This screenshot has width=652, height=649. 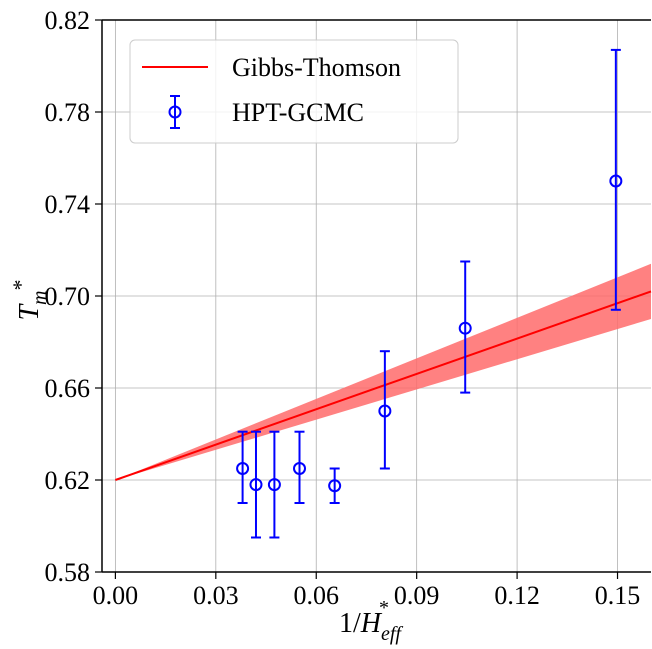 What do you see at coordinates (298, 112) in the screenshot?
I see `legend-hpt-gcmc-label: HPT-GCMC` at bounding box center [298, 112].